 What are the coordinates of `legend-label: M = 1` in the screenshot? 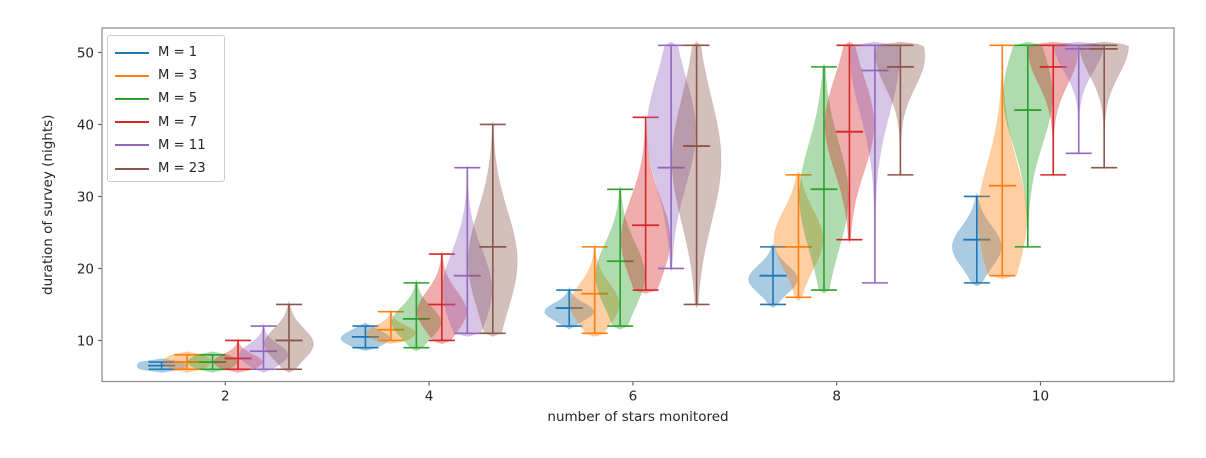 It's located at (178, 52).